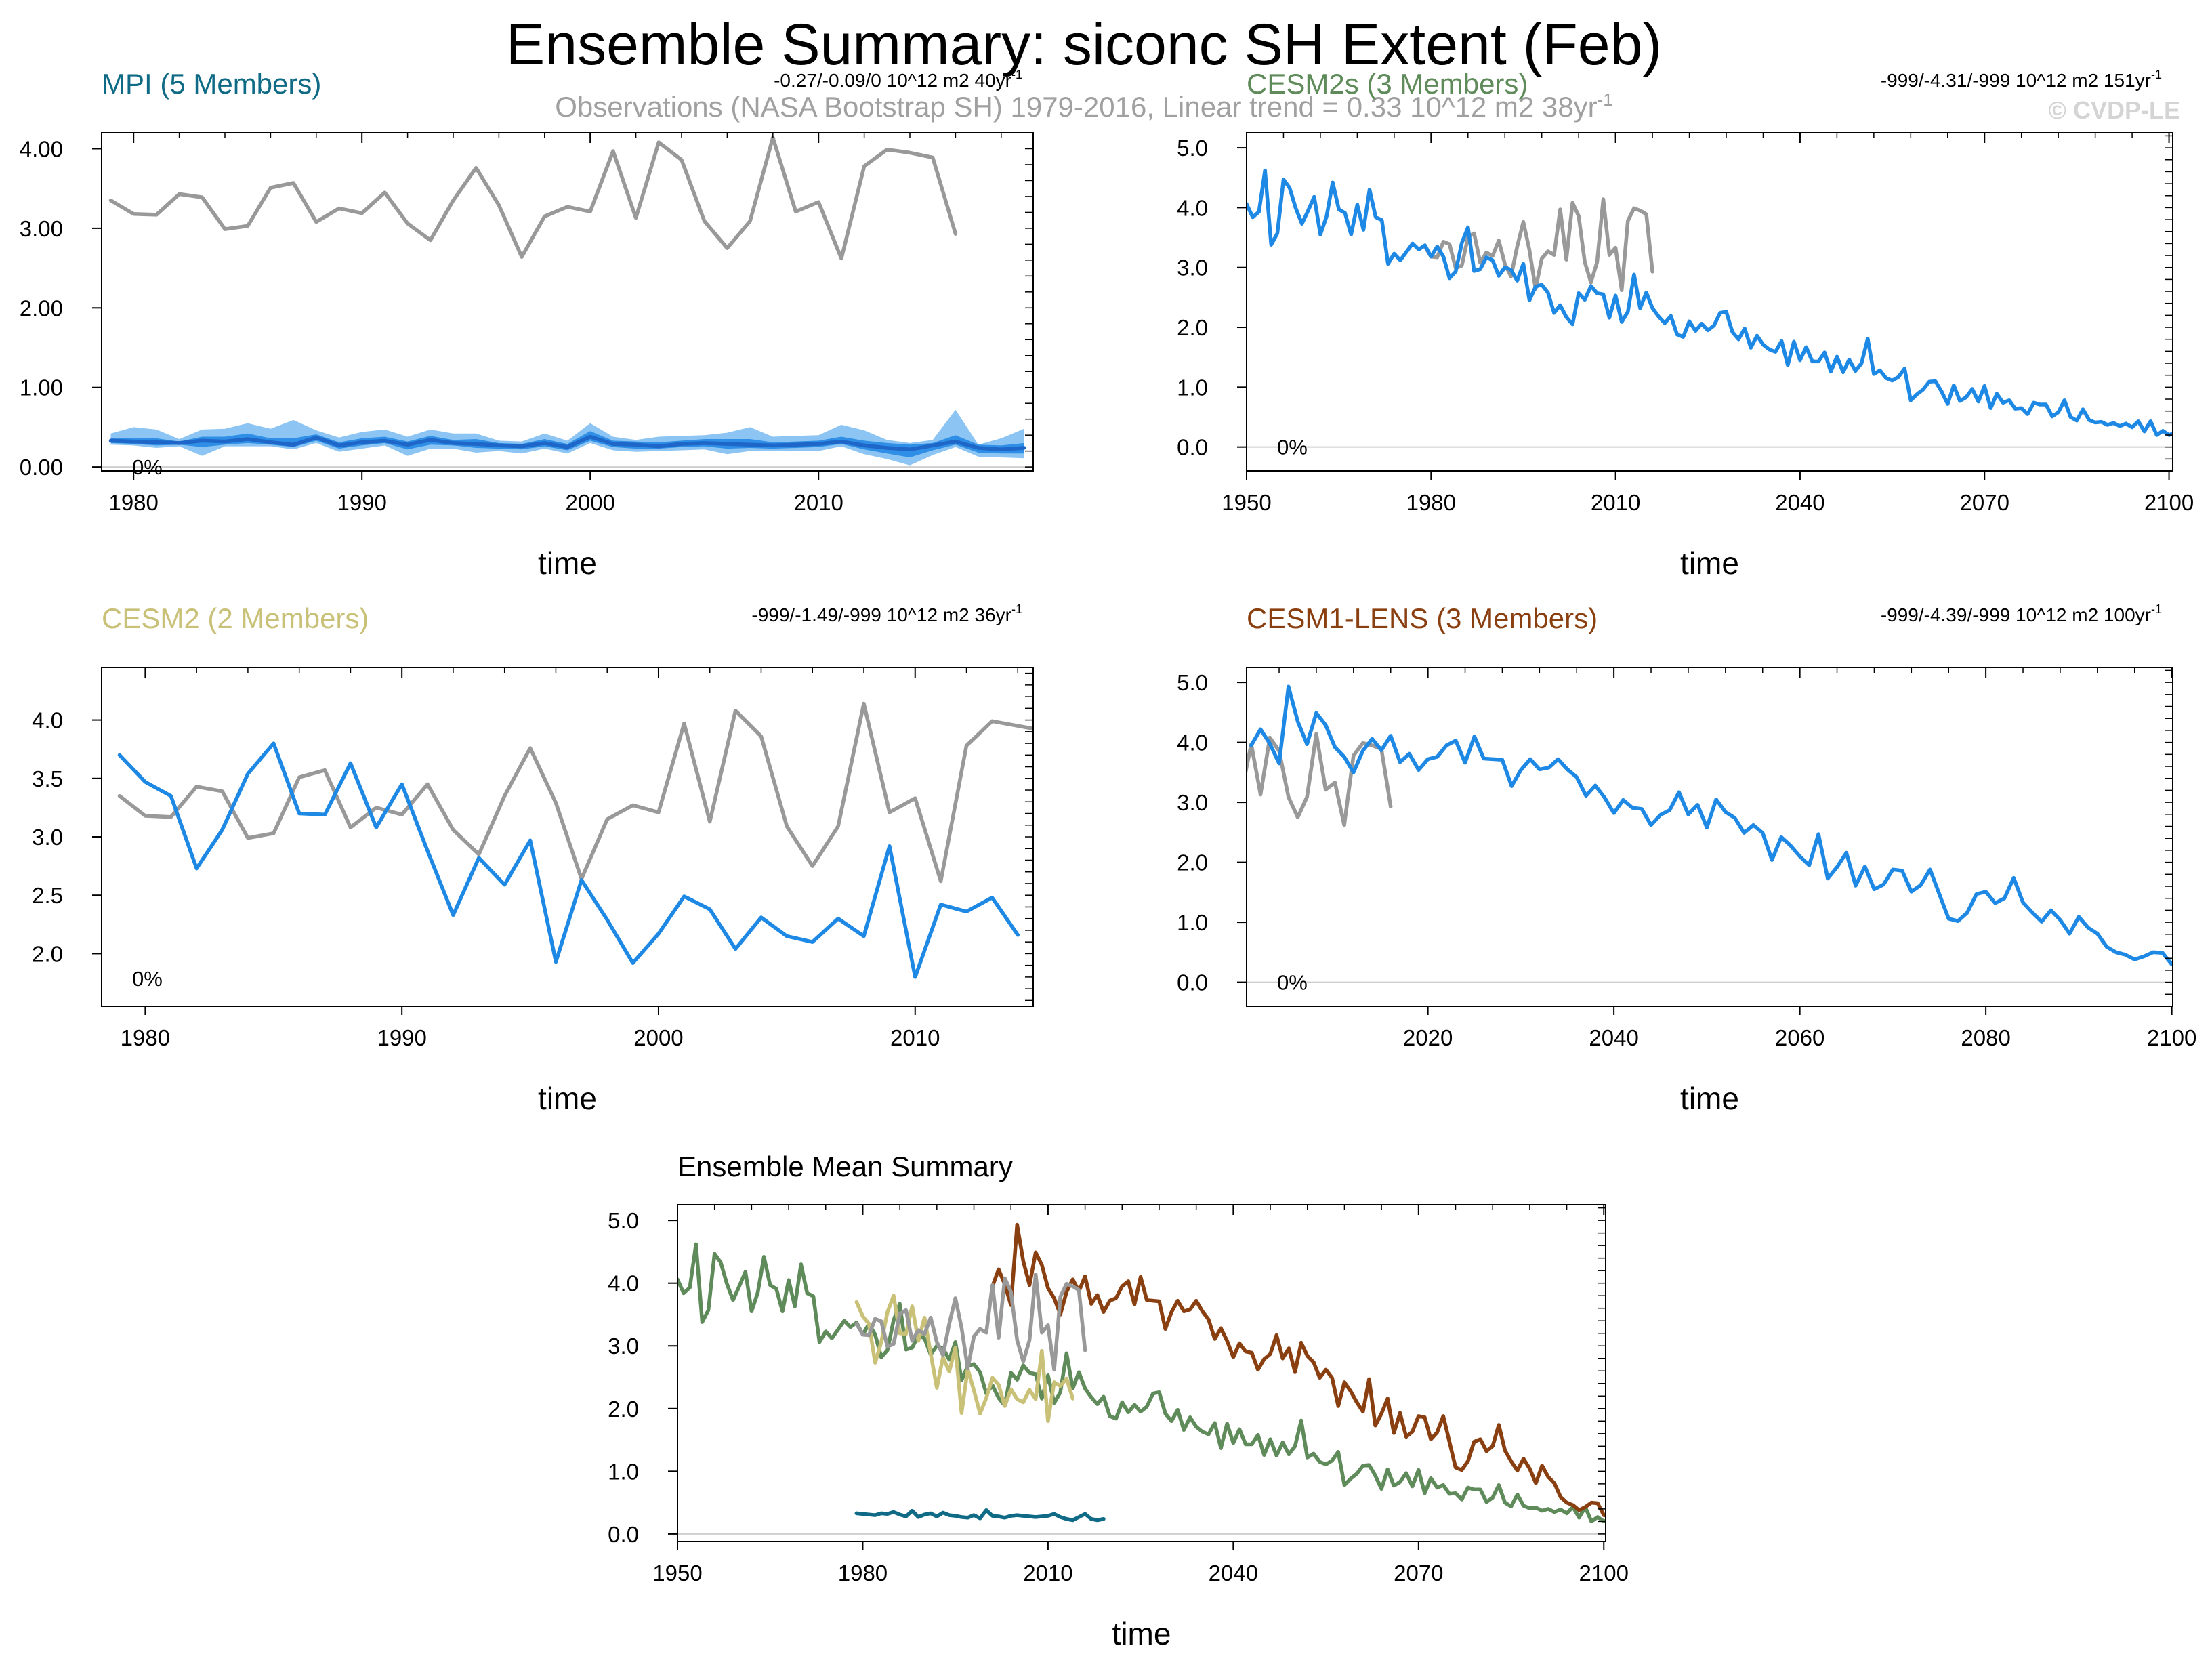  I want to click on ensemble-spread-outer, so click(567, 438).